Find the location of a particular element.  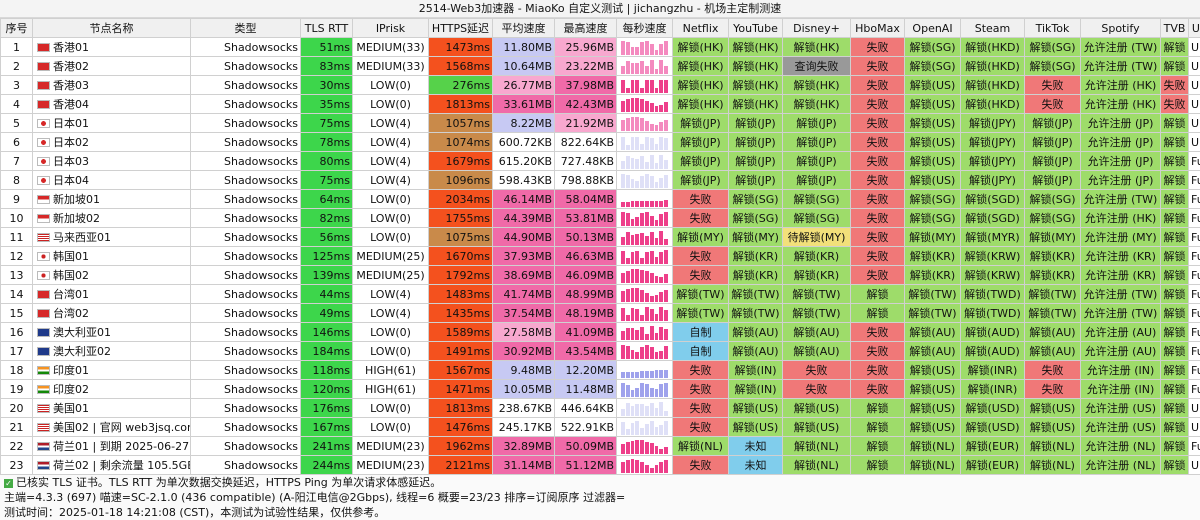

column-header: HTTPS延迟 is located at coordinates (461, 28).